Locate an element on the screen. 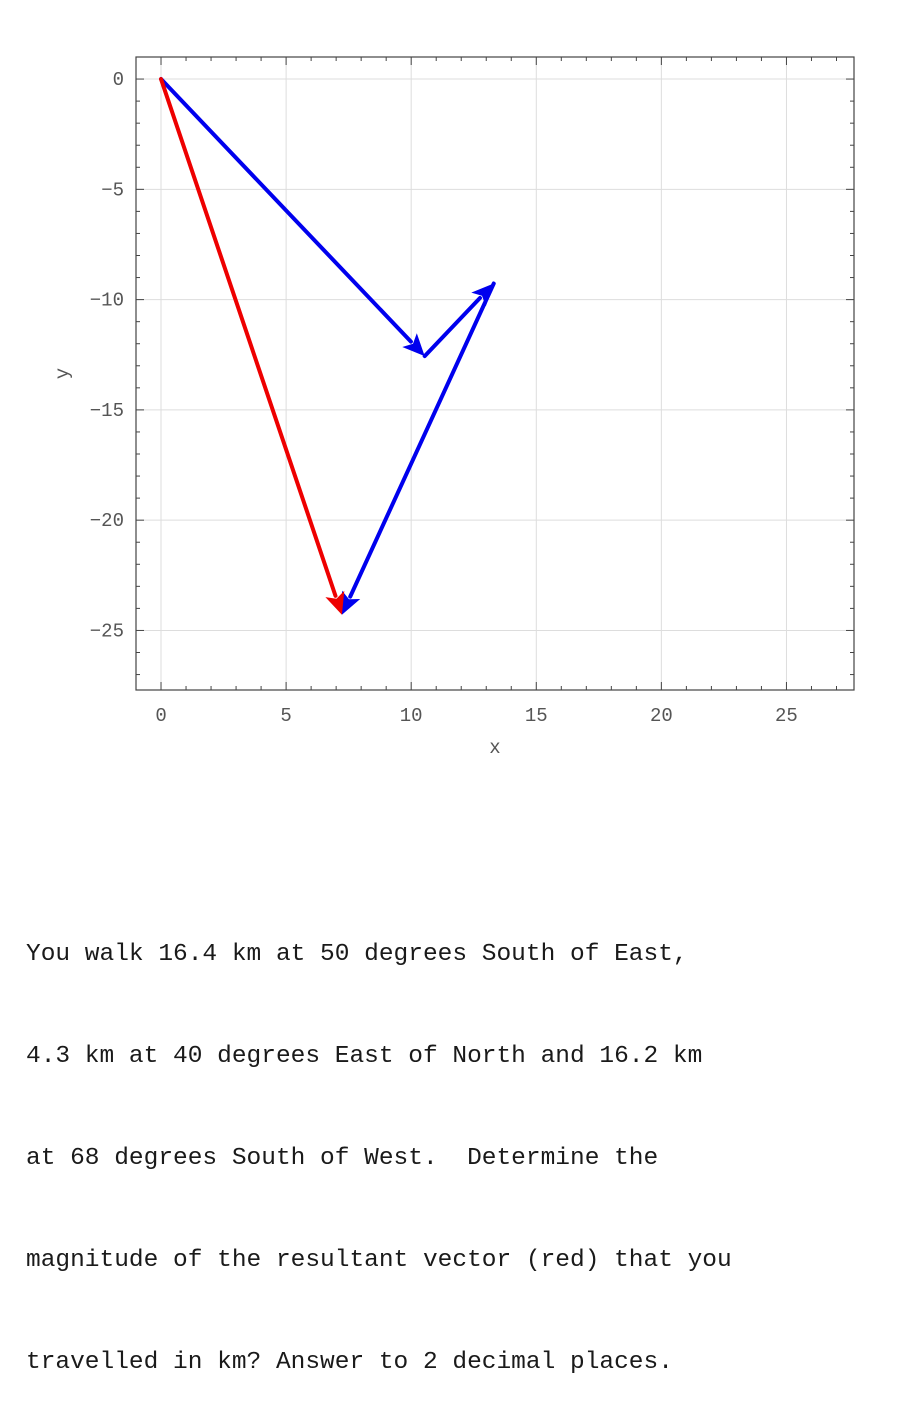  x-tick-label: 0 is located at coordinates (160, 716).